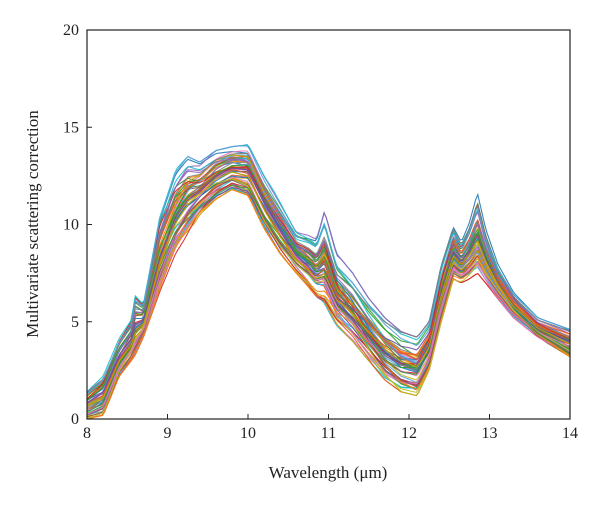 The width and height of the screenshot is (600, 505). What do you see at coordinates (71, 30) in the screenshot?
I see `y-tick-label: 20` at bounding box center [71, 30].